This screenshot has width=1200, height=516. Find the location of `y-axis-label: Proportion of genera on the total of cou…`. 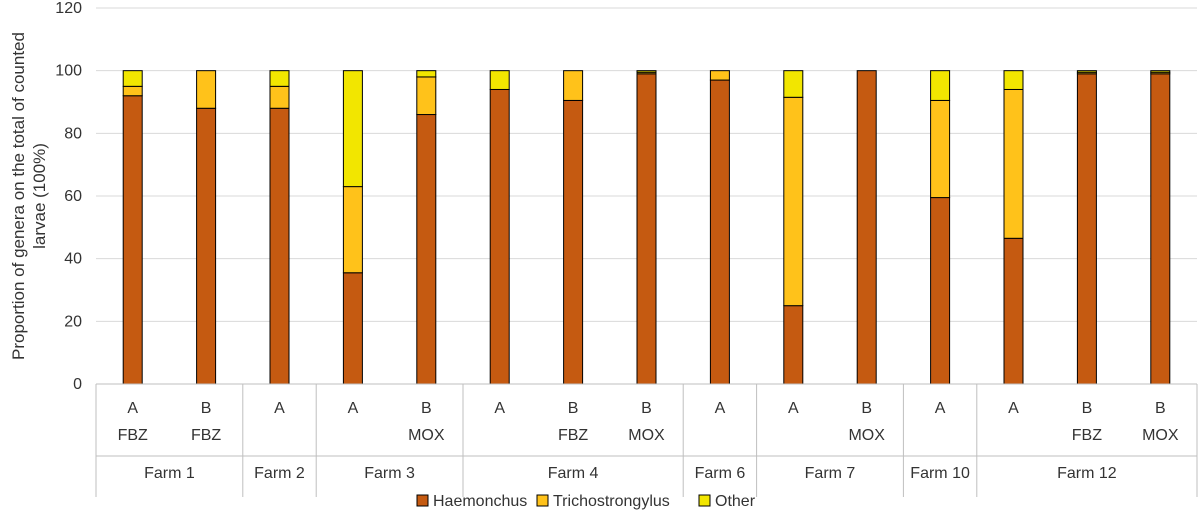

y-axis-label: Proportion of genera on the total of cou… is located at coordinates (29, 196).